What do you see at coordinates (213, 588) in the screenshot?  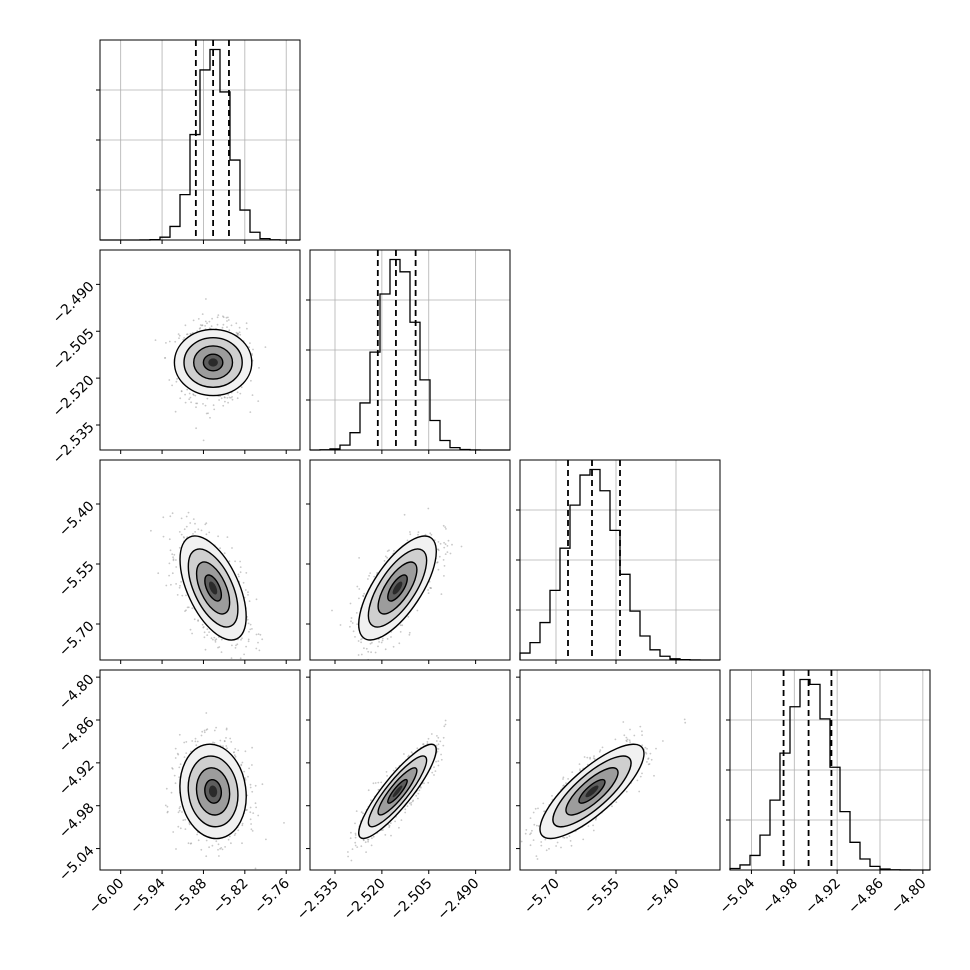 I see `density-peak` at bounding box center [213, 588].